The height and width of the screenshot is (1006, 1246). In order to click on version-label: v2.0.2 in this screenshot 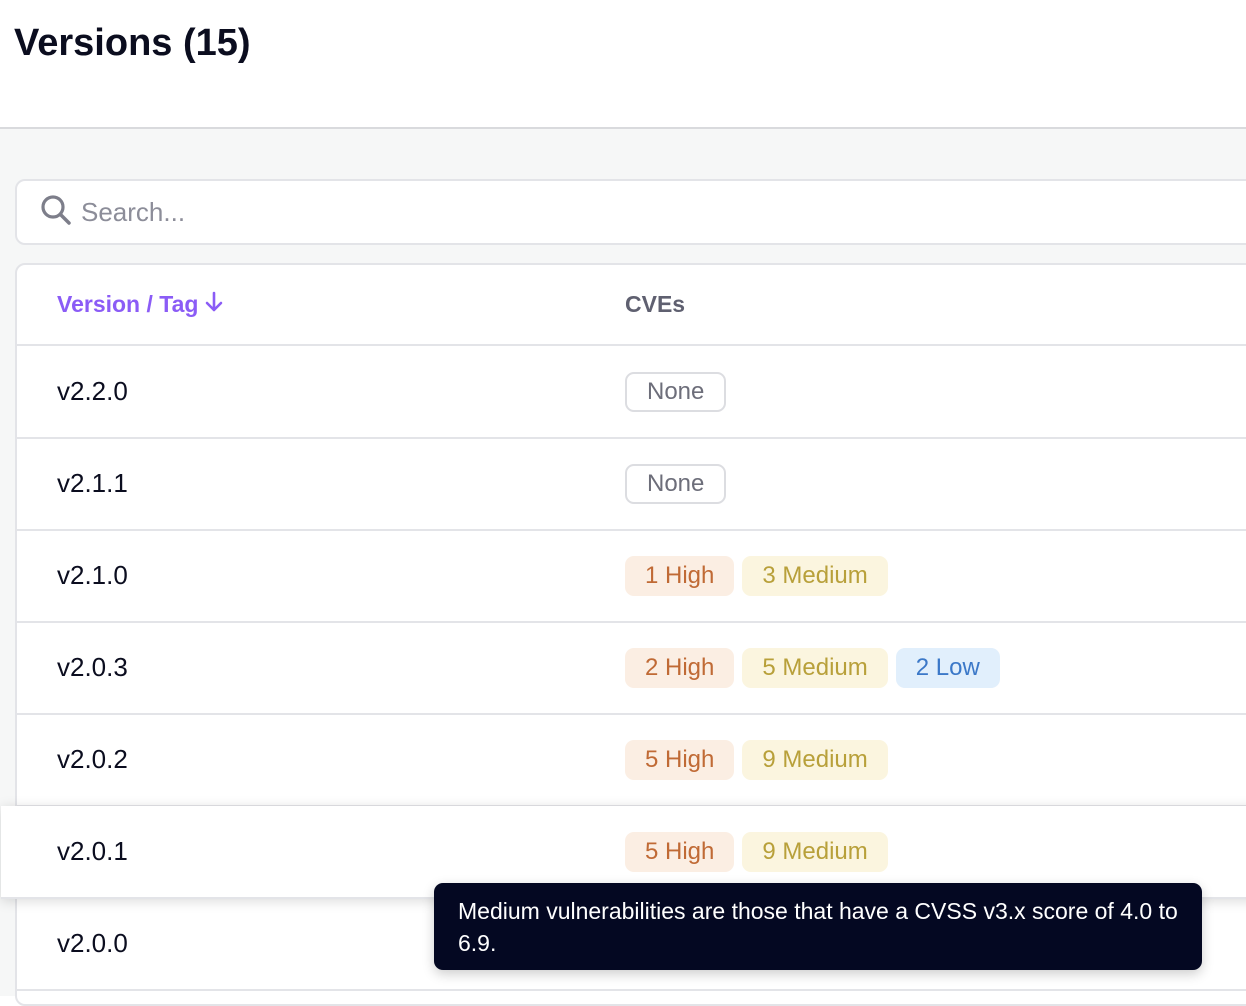, I will do `click(92, 759)`.